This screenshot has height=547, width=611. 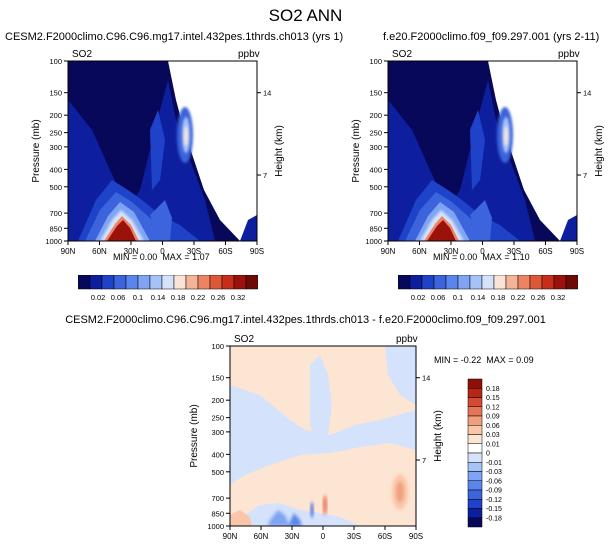 I want to click on panel1-y2label: Height (km), so click(x=279, y=151).